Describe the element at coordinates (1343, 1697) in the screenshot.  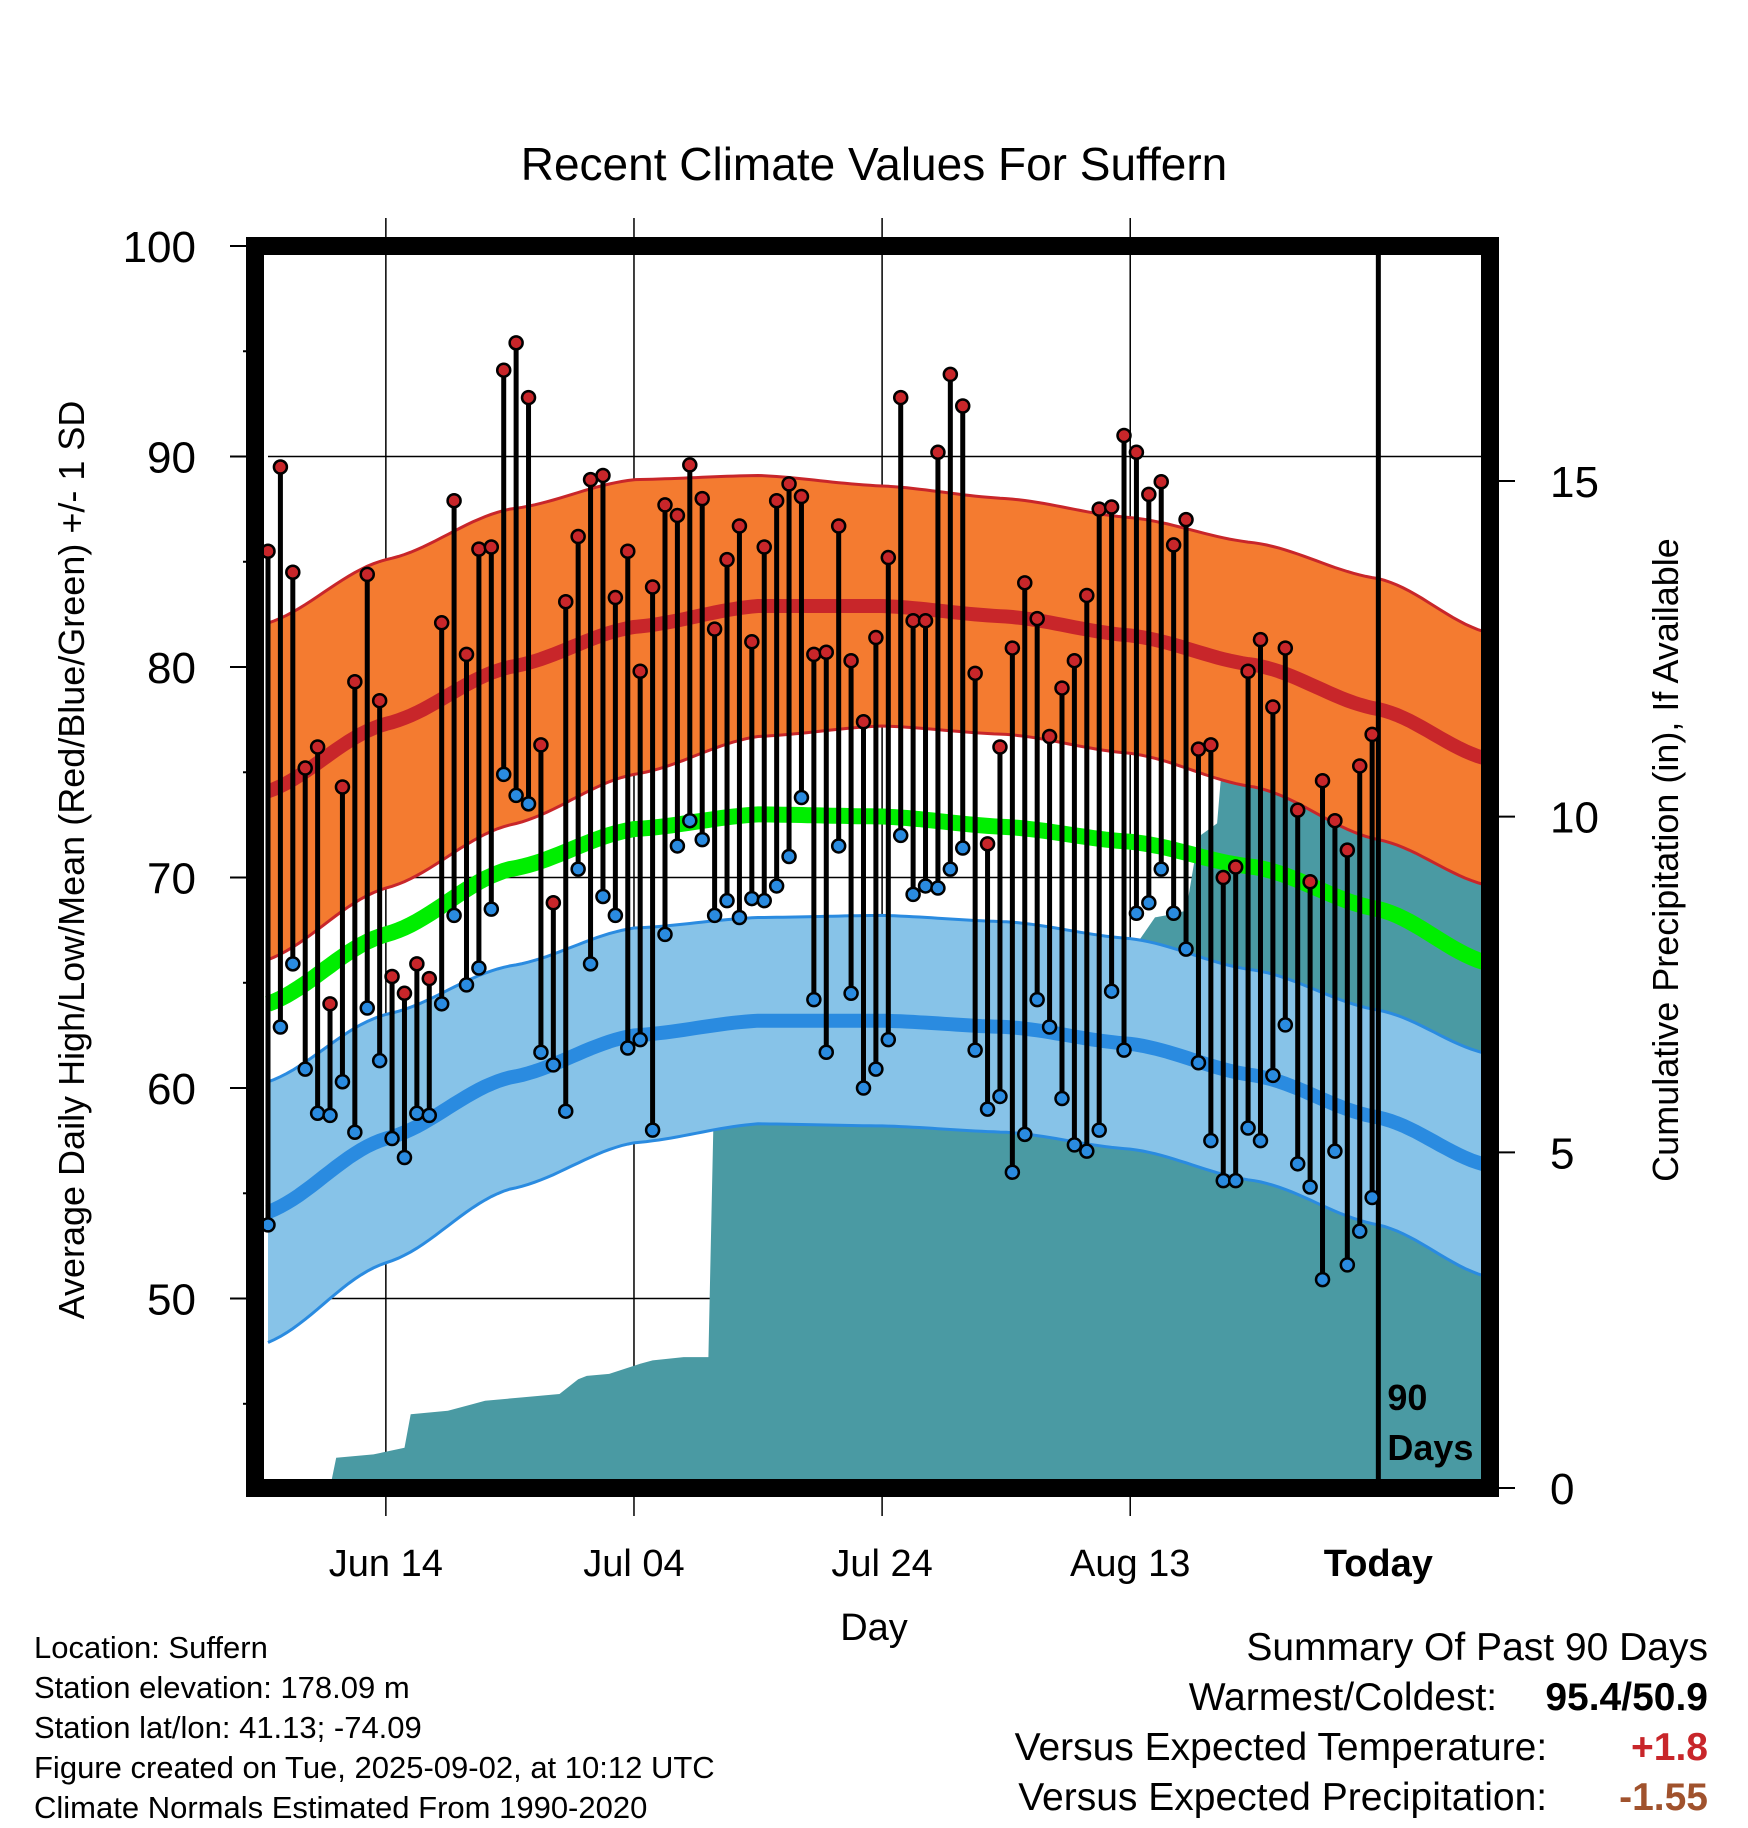
I see `warmest-coldest-label: Warmest/Coldest:` at that location.